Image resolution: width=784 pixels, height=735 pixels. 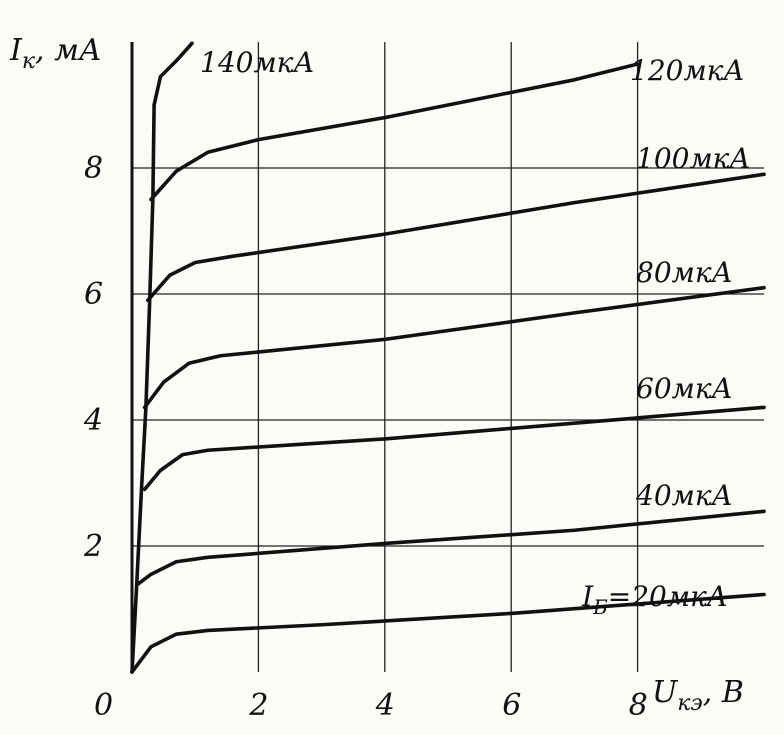 I want to click on series-label-7: 140мкА, so click(x=257, y=62).